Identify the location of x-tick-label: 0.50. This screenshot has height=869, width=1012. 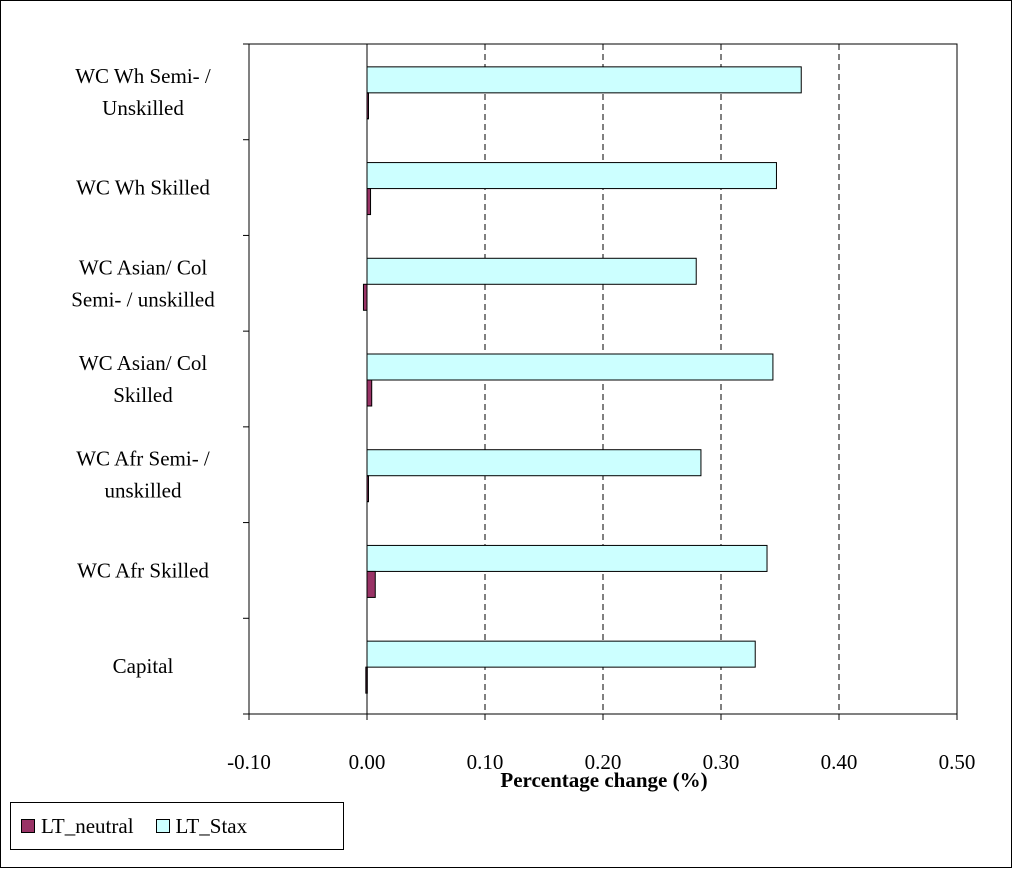
(957, 762).